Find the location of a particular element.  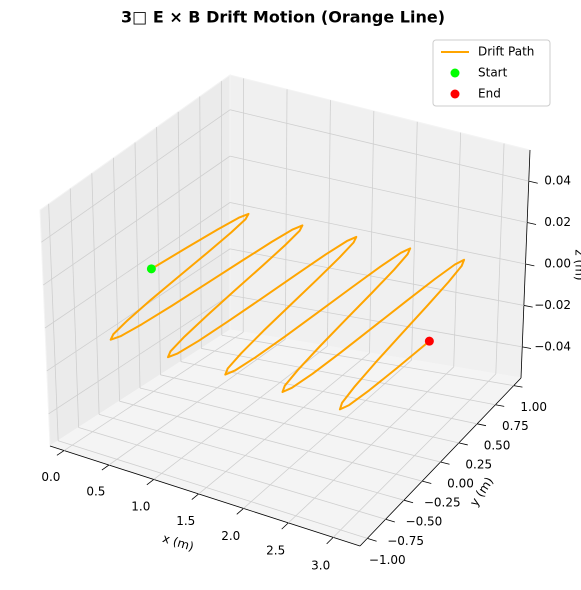

x-tick-label: 0.0 is located at coordinates (50, 477).